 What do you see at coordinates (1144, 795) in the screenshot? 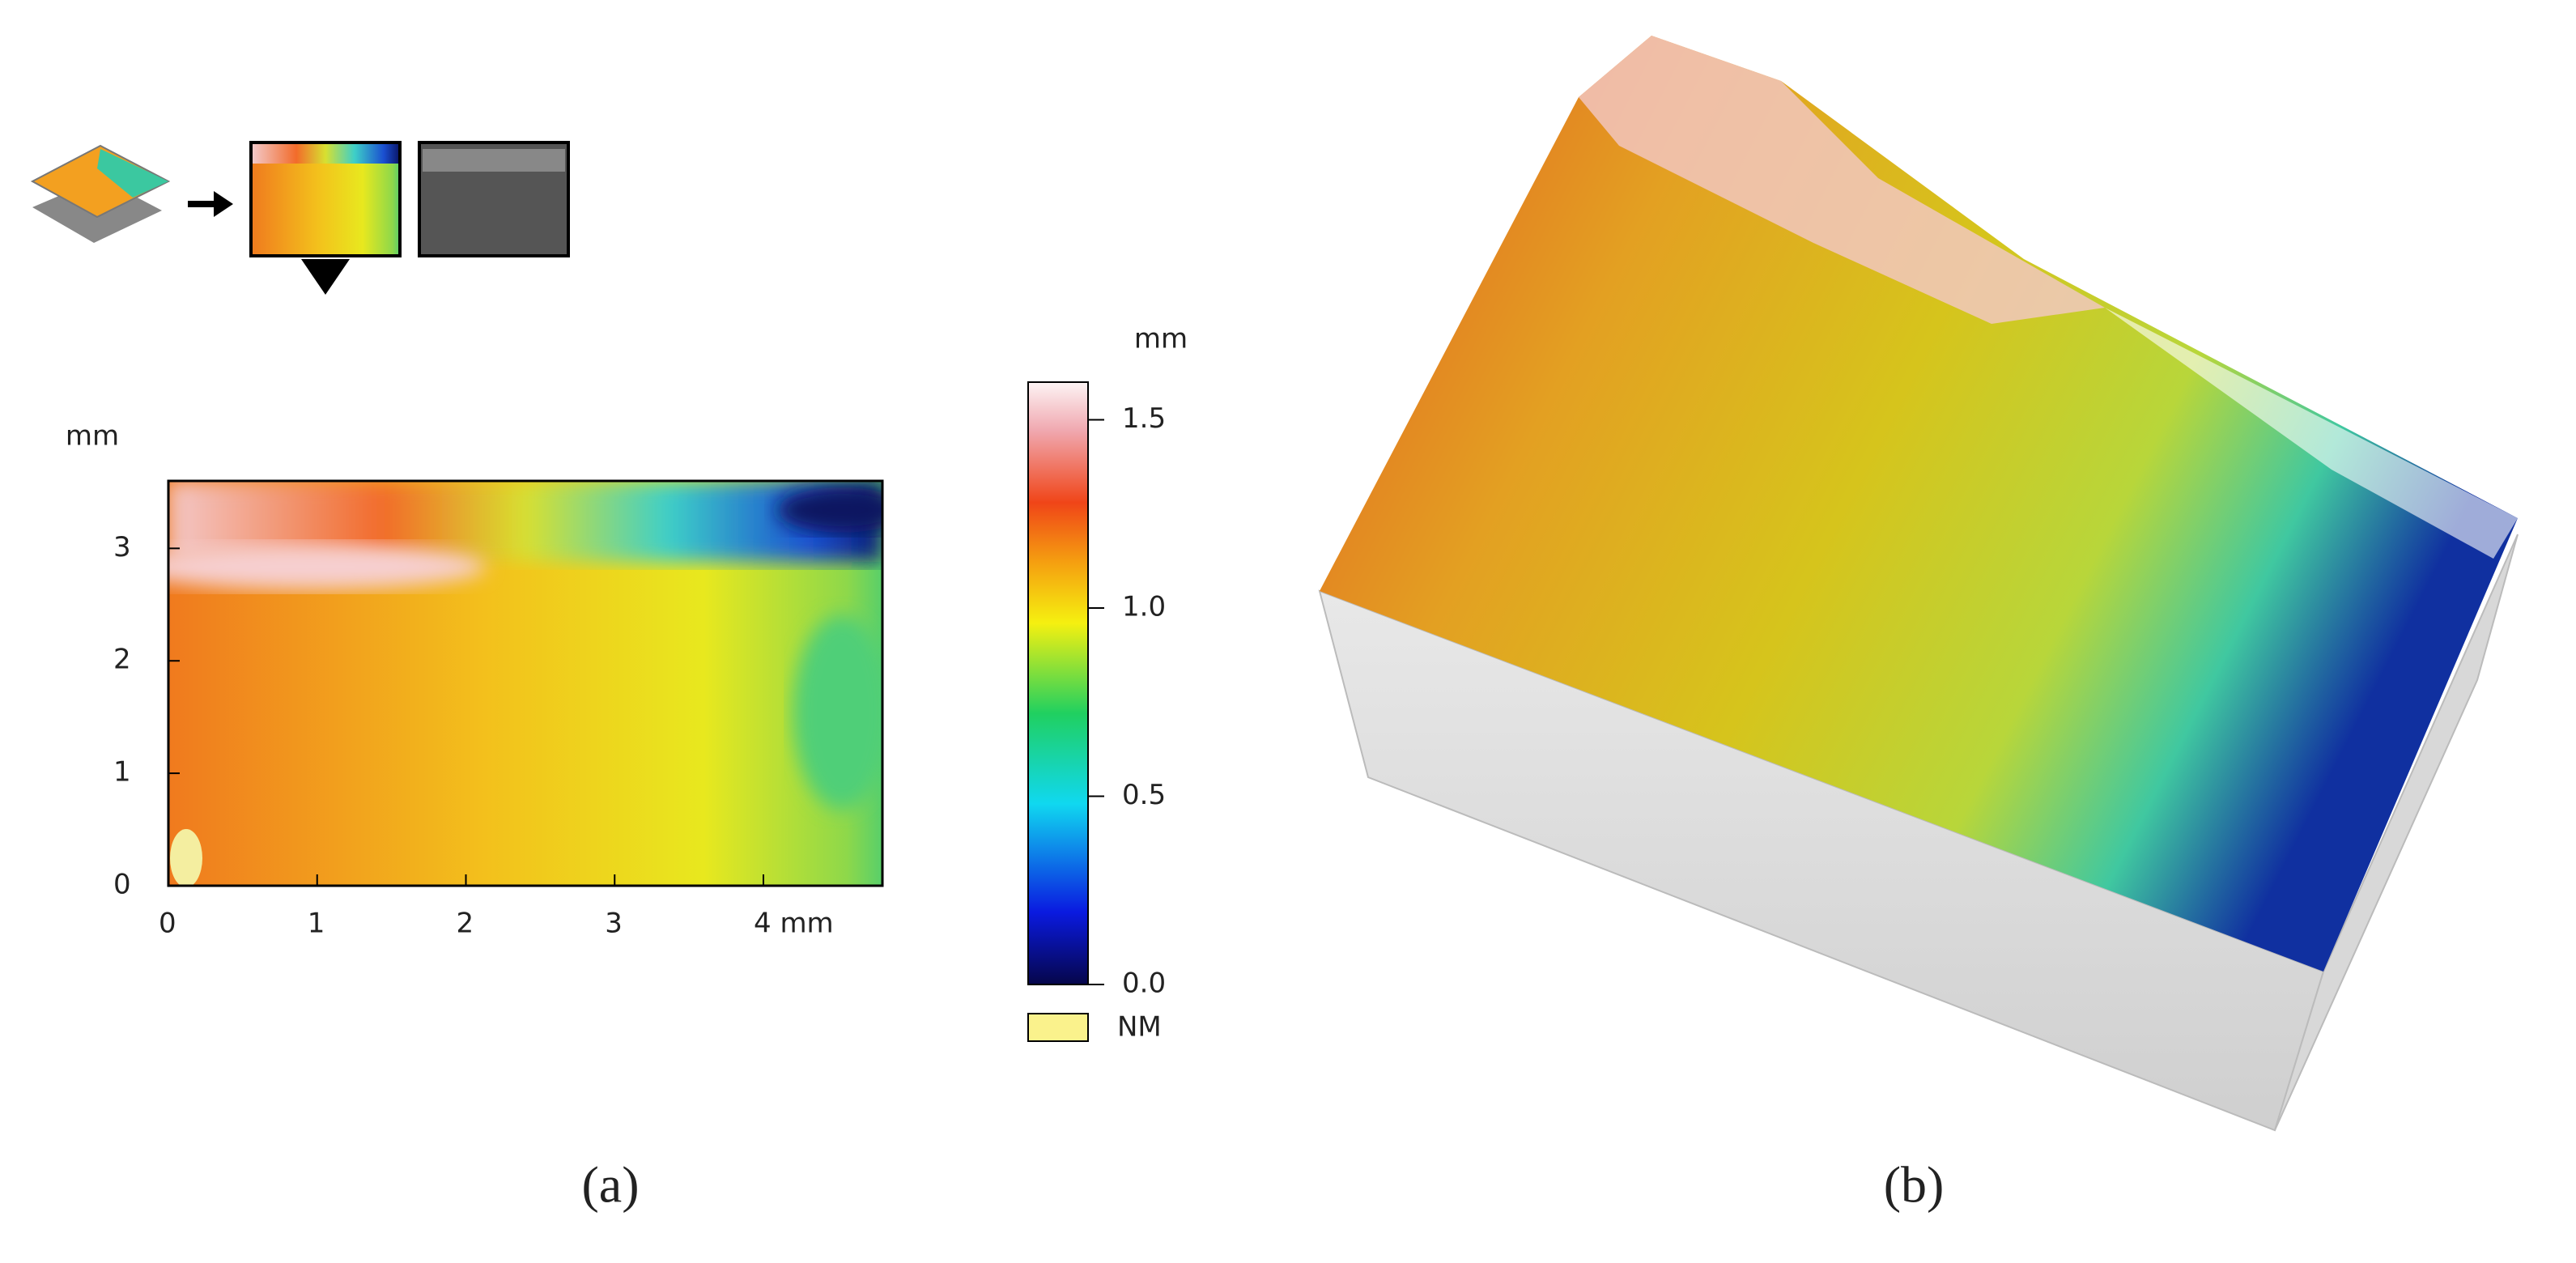
I see `colorbar-tick-label: 0.5` at bounding box center [1144, 795].